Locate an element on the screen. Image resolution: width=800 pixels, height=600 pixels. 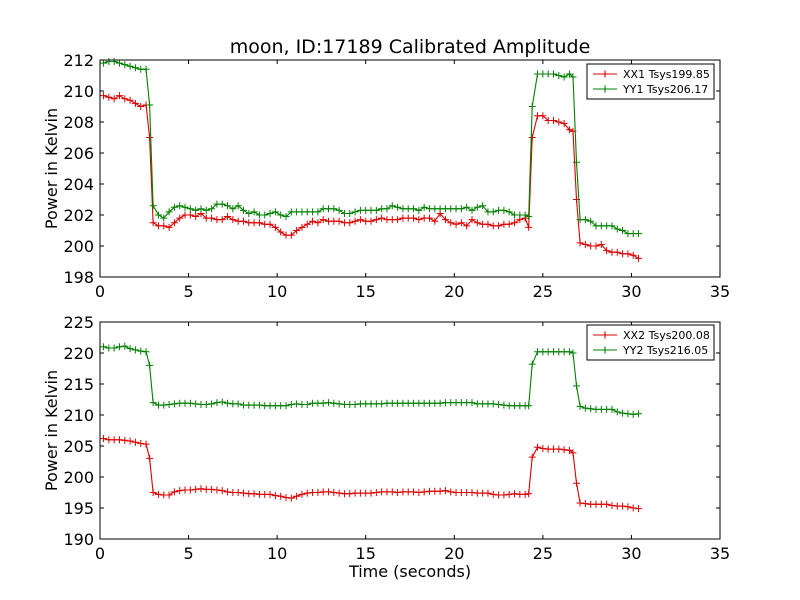
bottom-legend: XX2 Tsys200.08 YY2 Tsys216.05 is located at coordinates (650, 342).